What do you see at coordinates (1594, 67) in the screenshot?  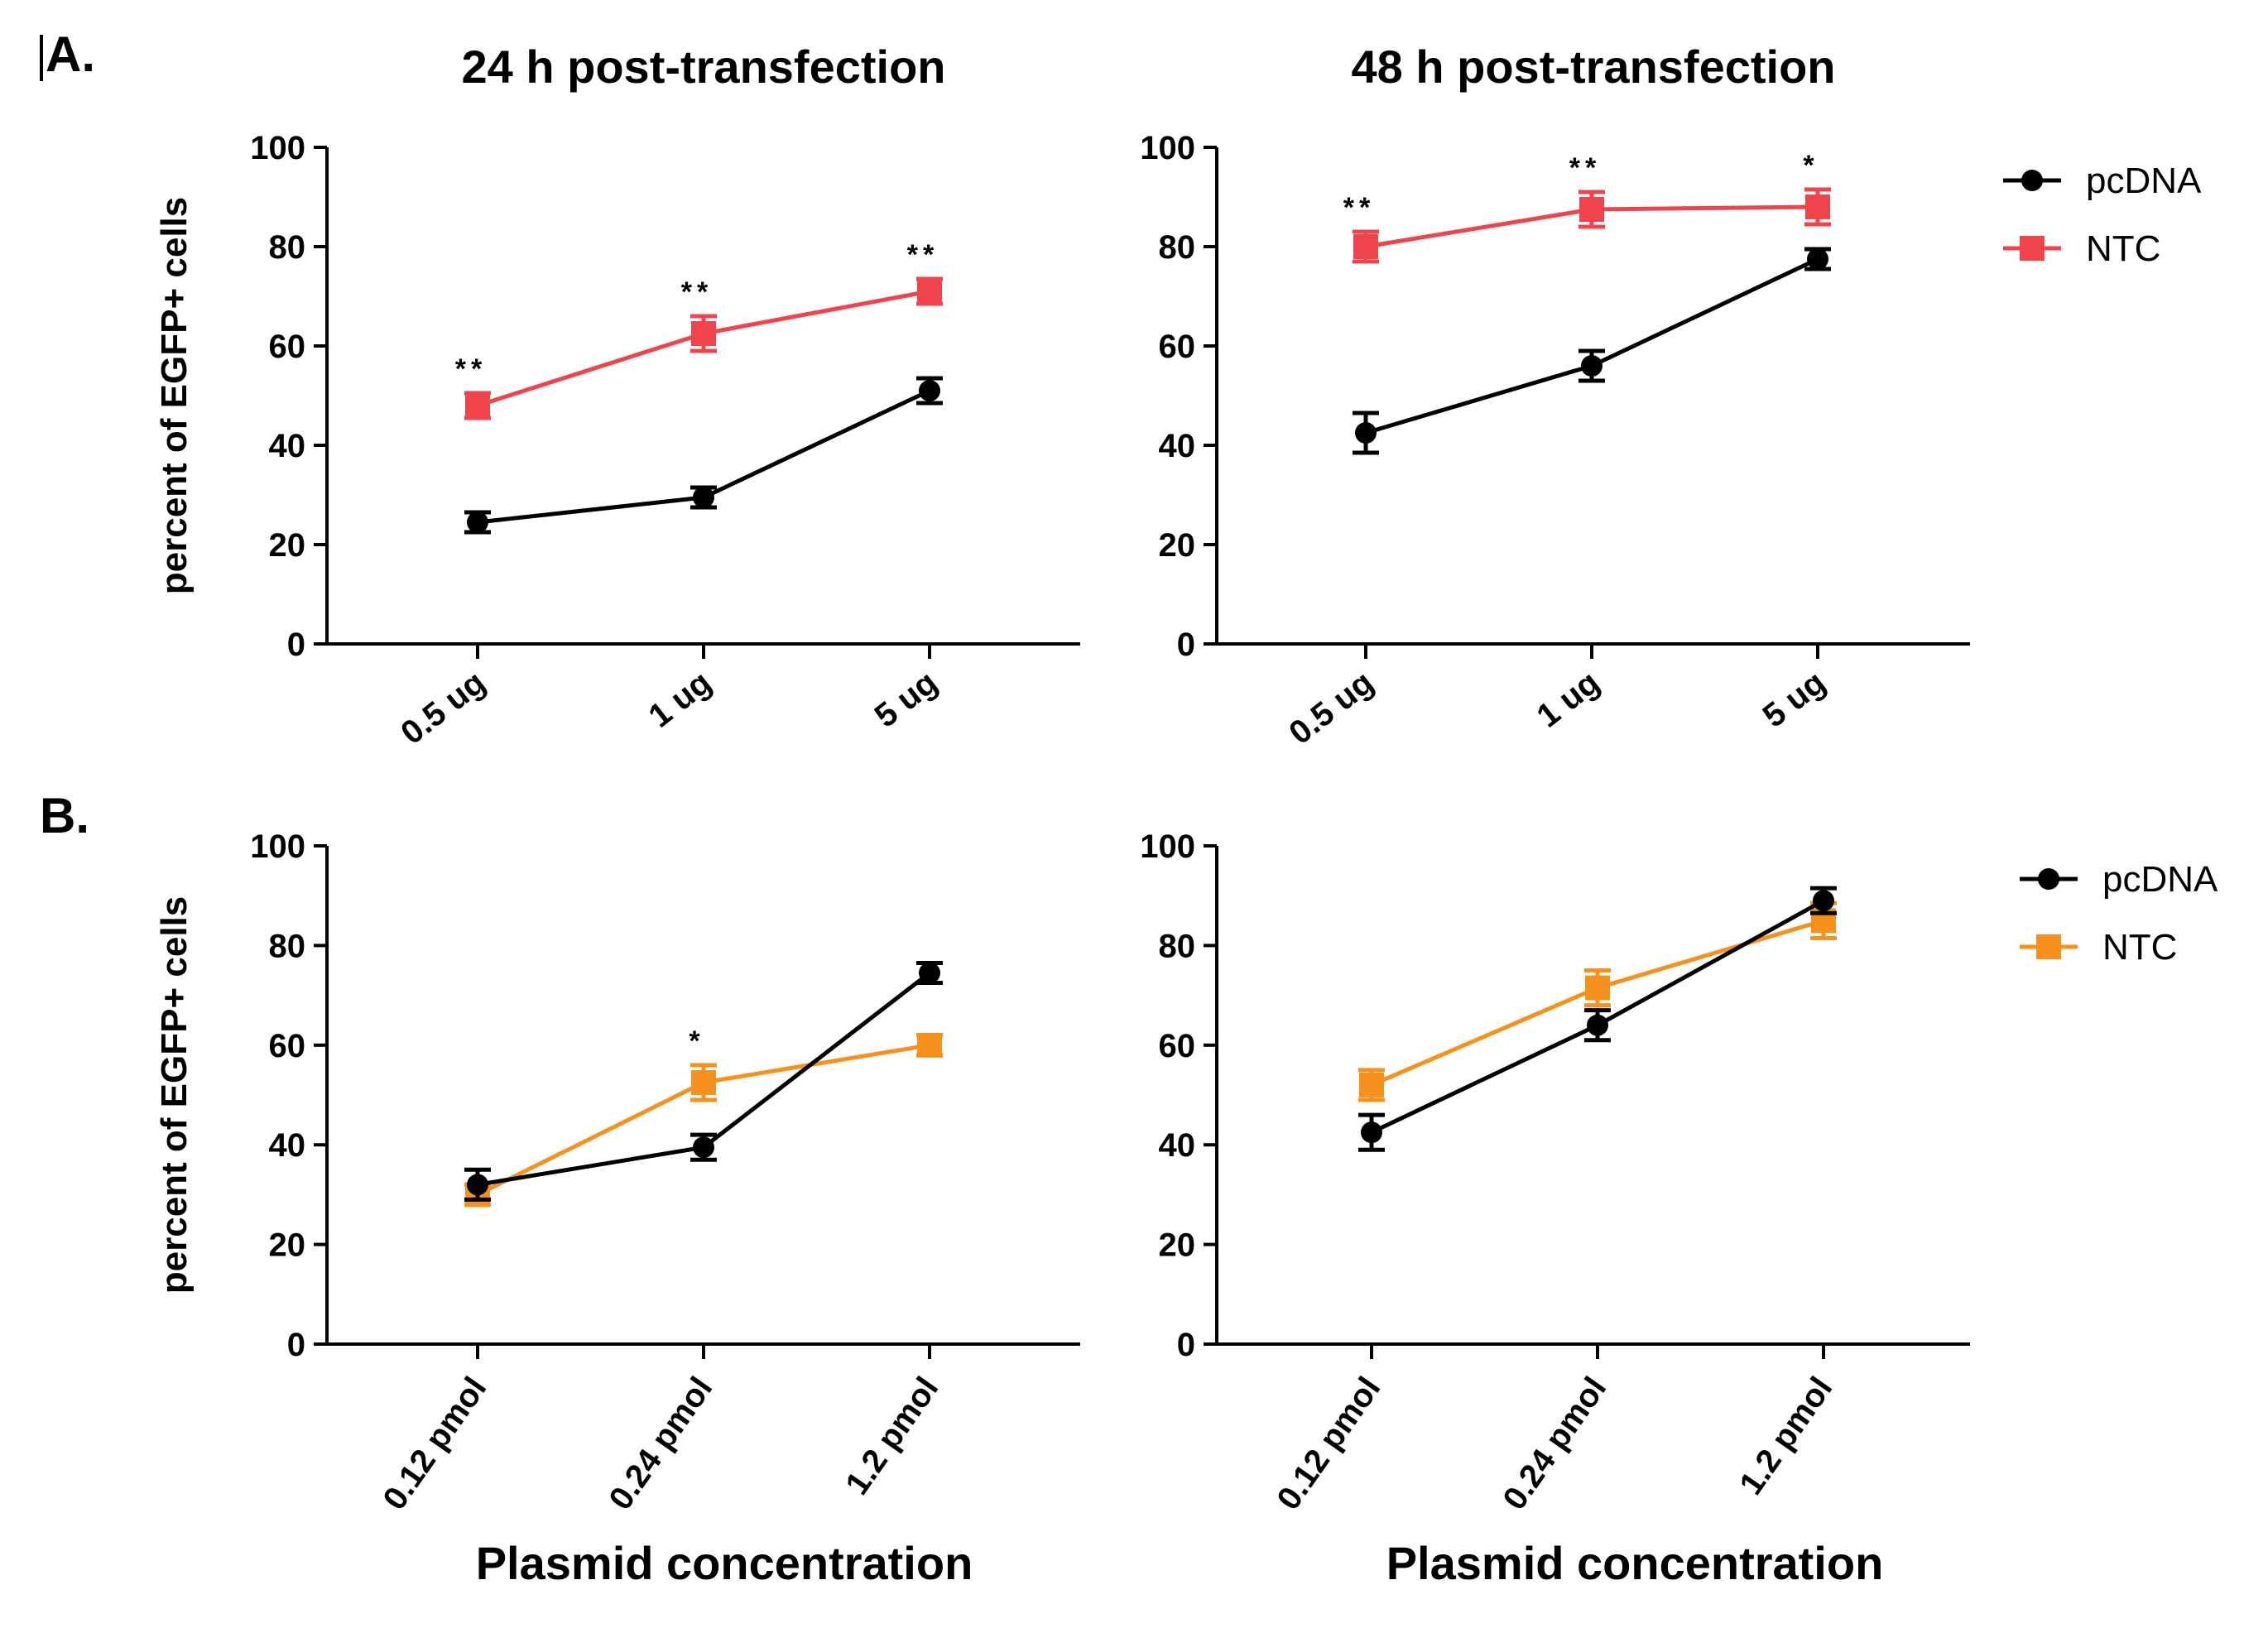 I see `chart-title: 48 h post-transfection` at bounding box center [1594, 67].